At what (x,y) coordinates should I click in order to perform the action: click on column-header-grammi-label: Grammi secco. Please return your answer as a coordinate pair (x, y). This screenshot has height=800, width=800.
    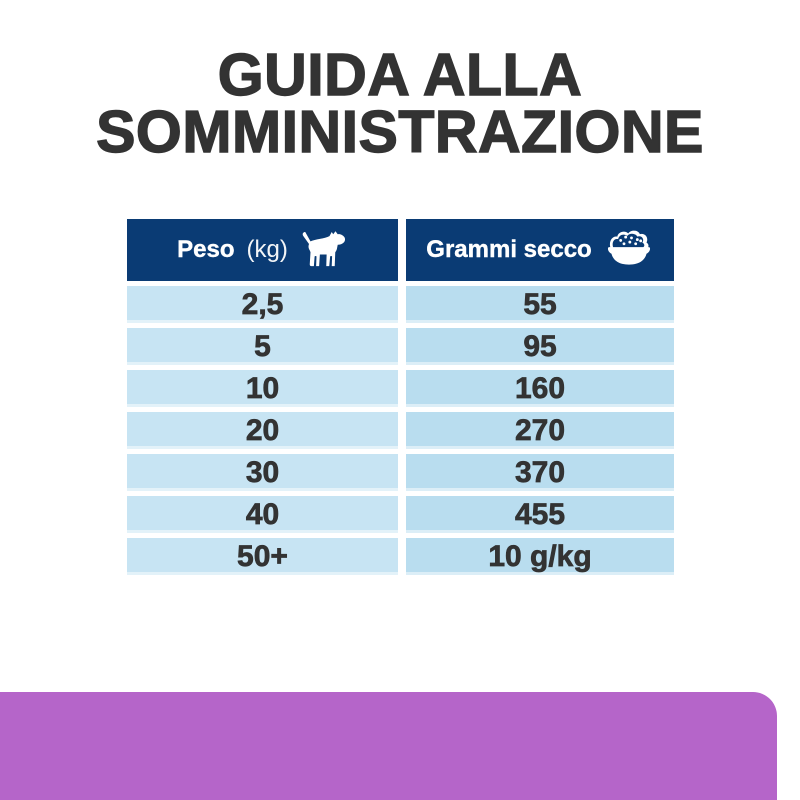
    Looking at the image, I should click on (509, 249).